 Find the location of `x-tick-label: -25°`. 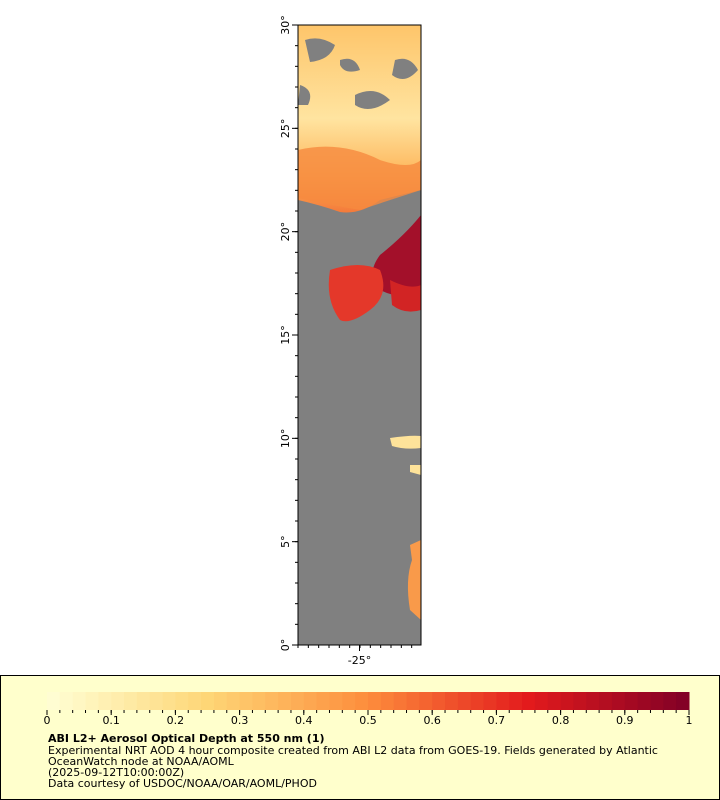

x-tick-label: -25° is located at coordinates (359, 660).